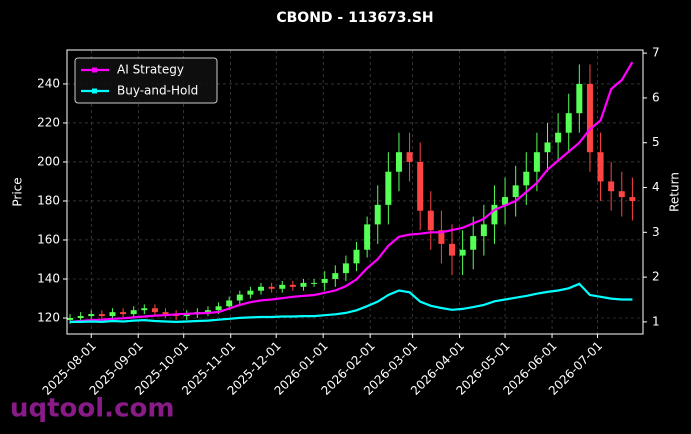  I want to click on legend: AI Strategy Buy-and-Hold, so click(146, 80).